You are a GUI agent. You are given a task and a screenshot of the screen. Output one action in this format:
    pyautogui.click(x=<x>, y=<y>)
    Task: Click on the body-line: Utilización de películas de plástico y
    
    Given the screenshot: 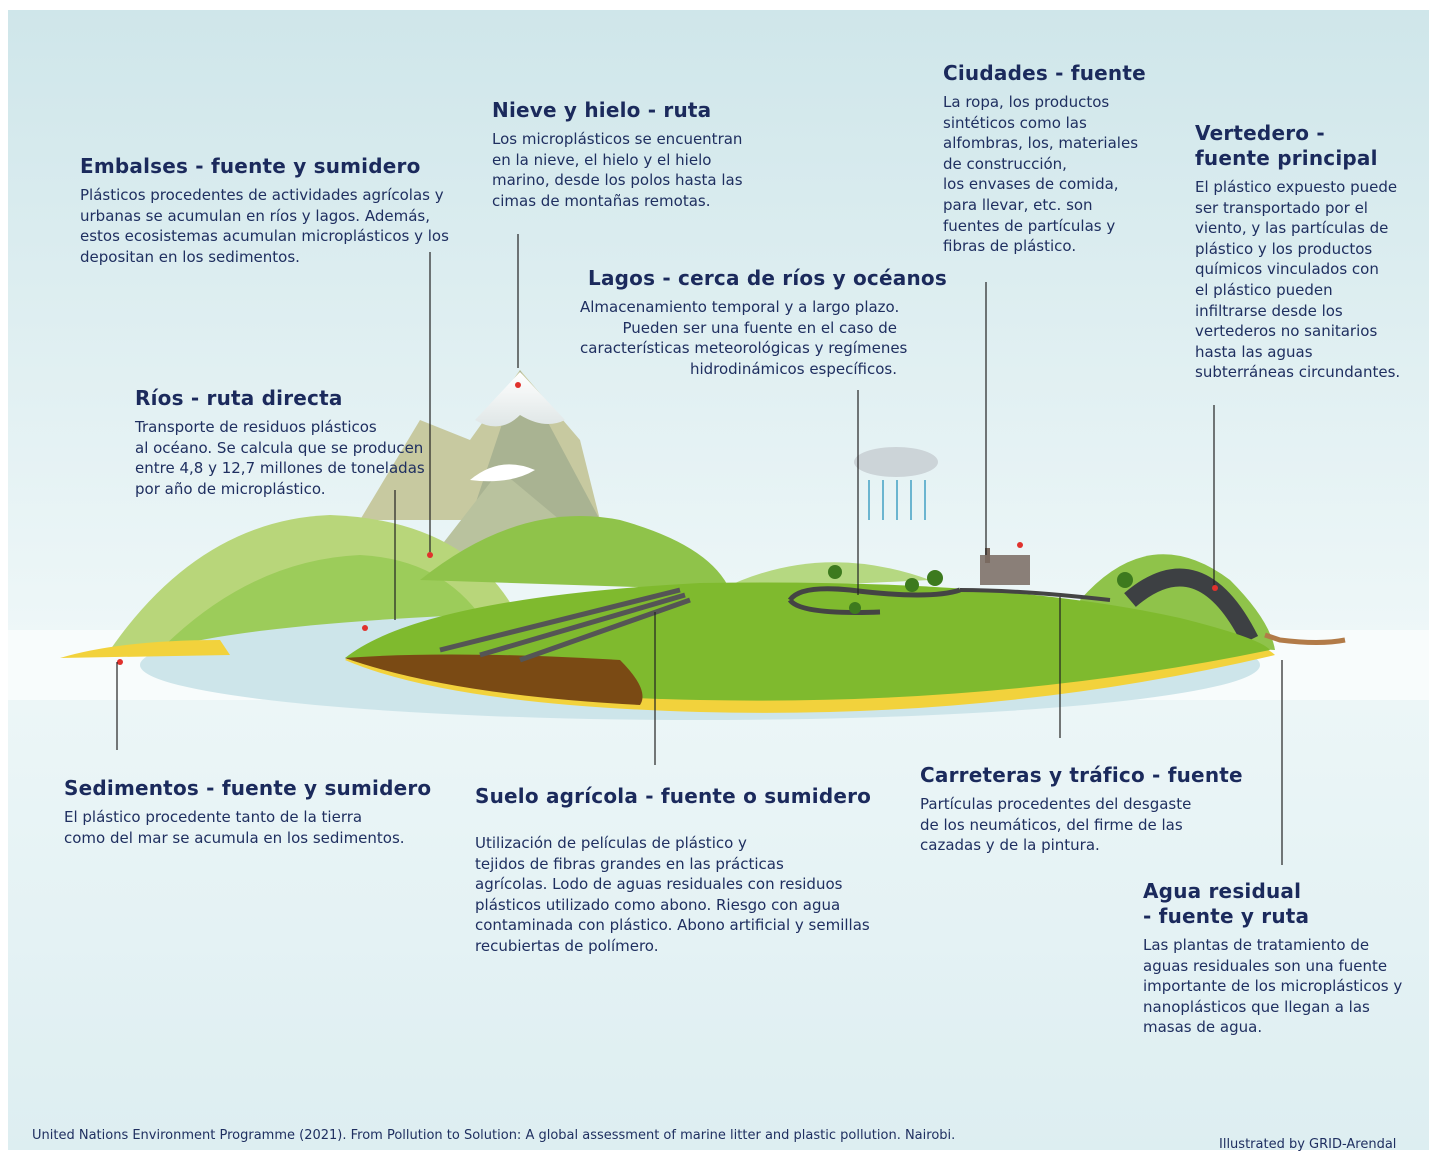 What is the action you would take?
    pyautogui.click(x=611, y=843)
    